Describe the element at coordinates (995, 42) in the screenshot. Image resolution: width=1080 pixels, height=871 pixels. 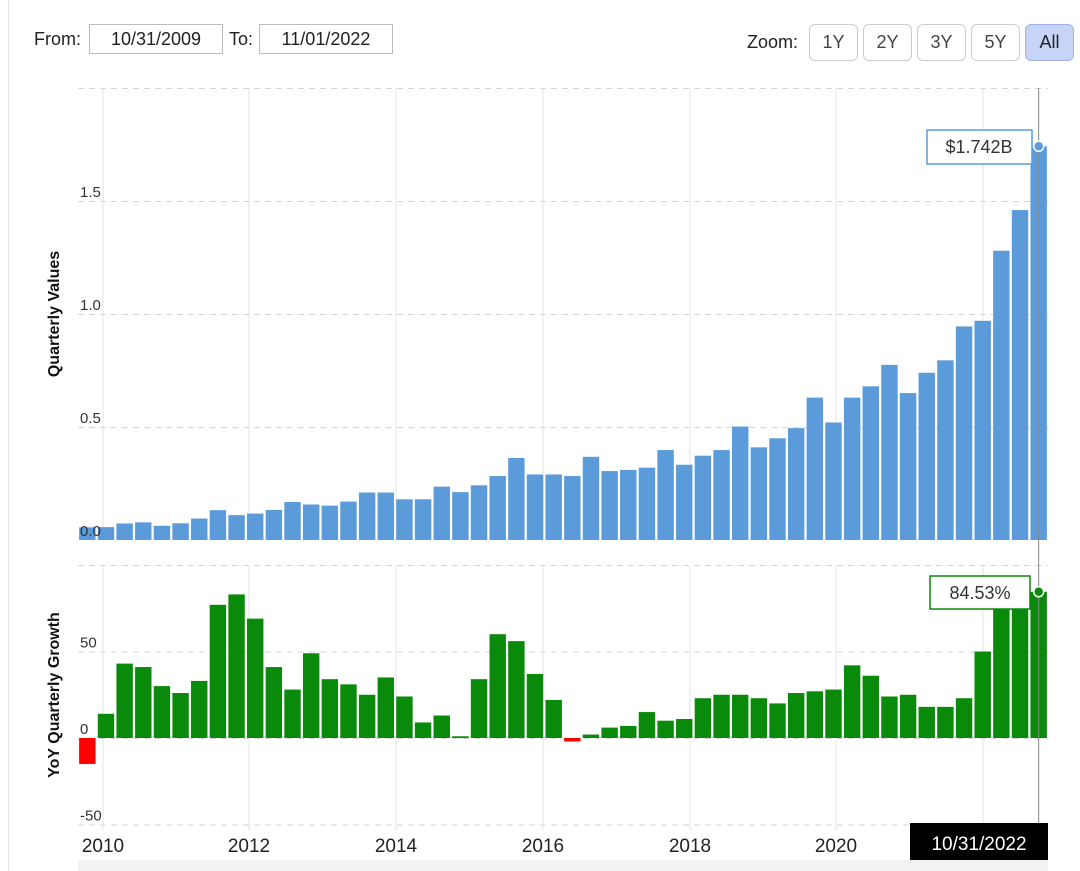
I see `zoom-5y-button: 5Y` at that location.